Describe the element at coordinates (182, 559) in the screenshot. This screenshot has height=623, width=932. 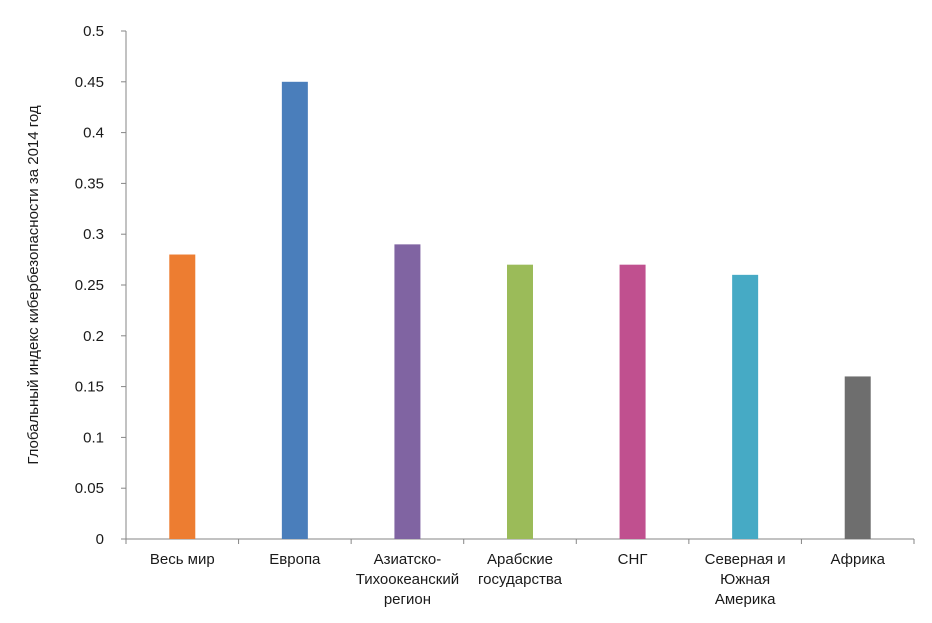
I see `x-tick-label: Весь мир` at that location.